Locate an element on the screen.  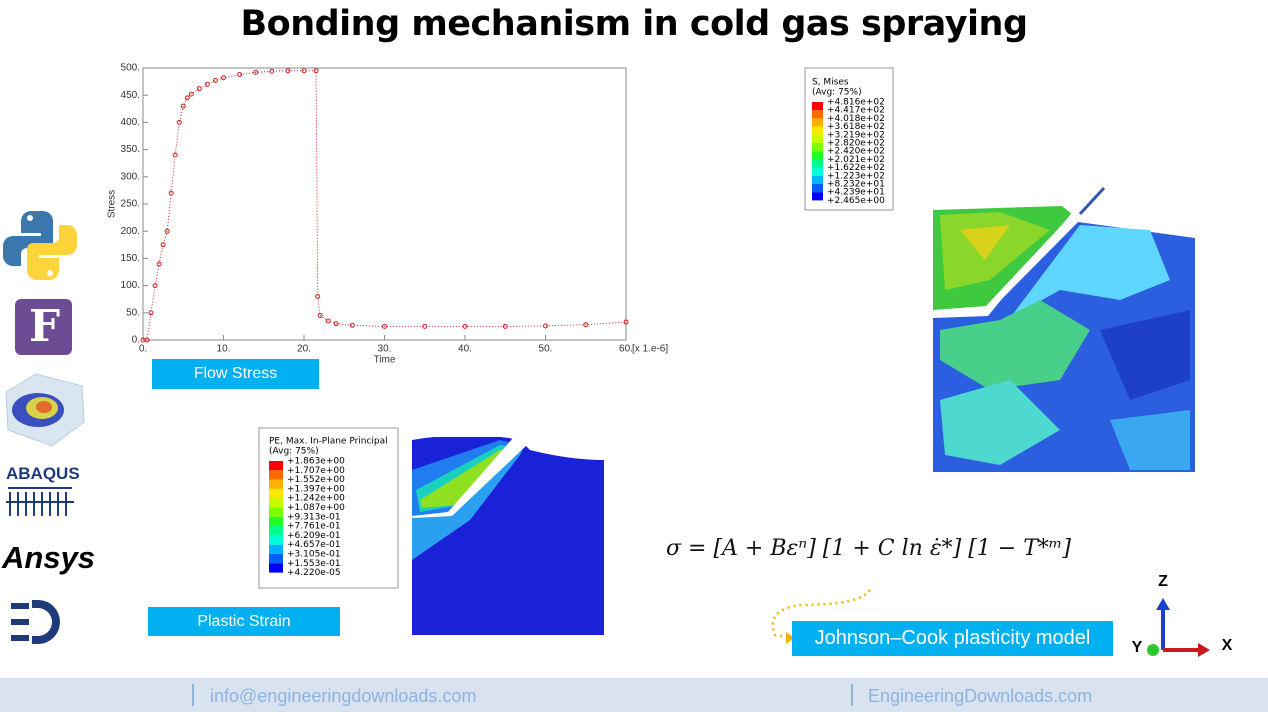
legend-label: +4.239e+01 is located at coordinates (856, 193).